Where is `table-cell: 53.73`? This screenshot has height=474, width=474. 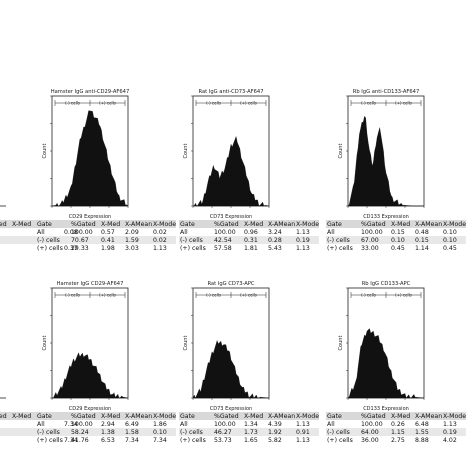 table-cell: 53.73 is located at coordinates (223, 440).